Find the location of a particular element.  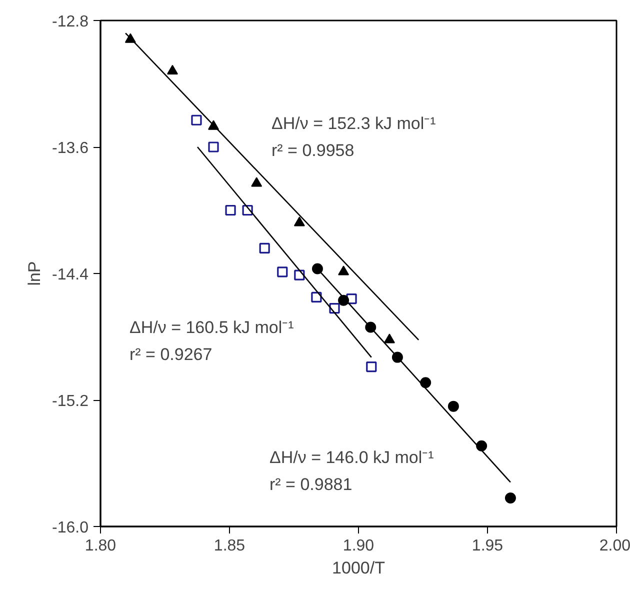

annotation: r² = 0.9267 is located at coordinates (171, 354).